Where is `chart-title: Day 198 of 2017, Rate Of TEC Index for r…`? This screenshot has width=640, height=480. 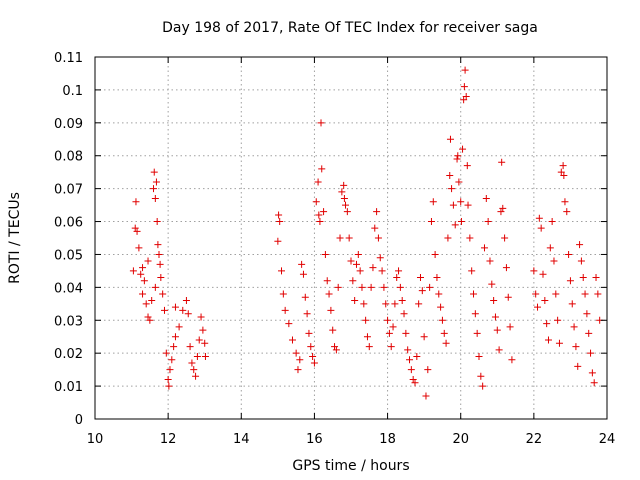 chart-title: Day 198 of 2017, Rate Of TEC Index for r… is located at coordinates (350, 28).